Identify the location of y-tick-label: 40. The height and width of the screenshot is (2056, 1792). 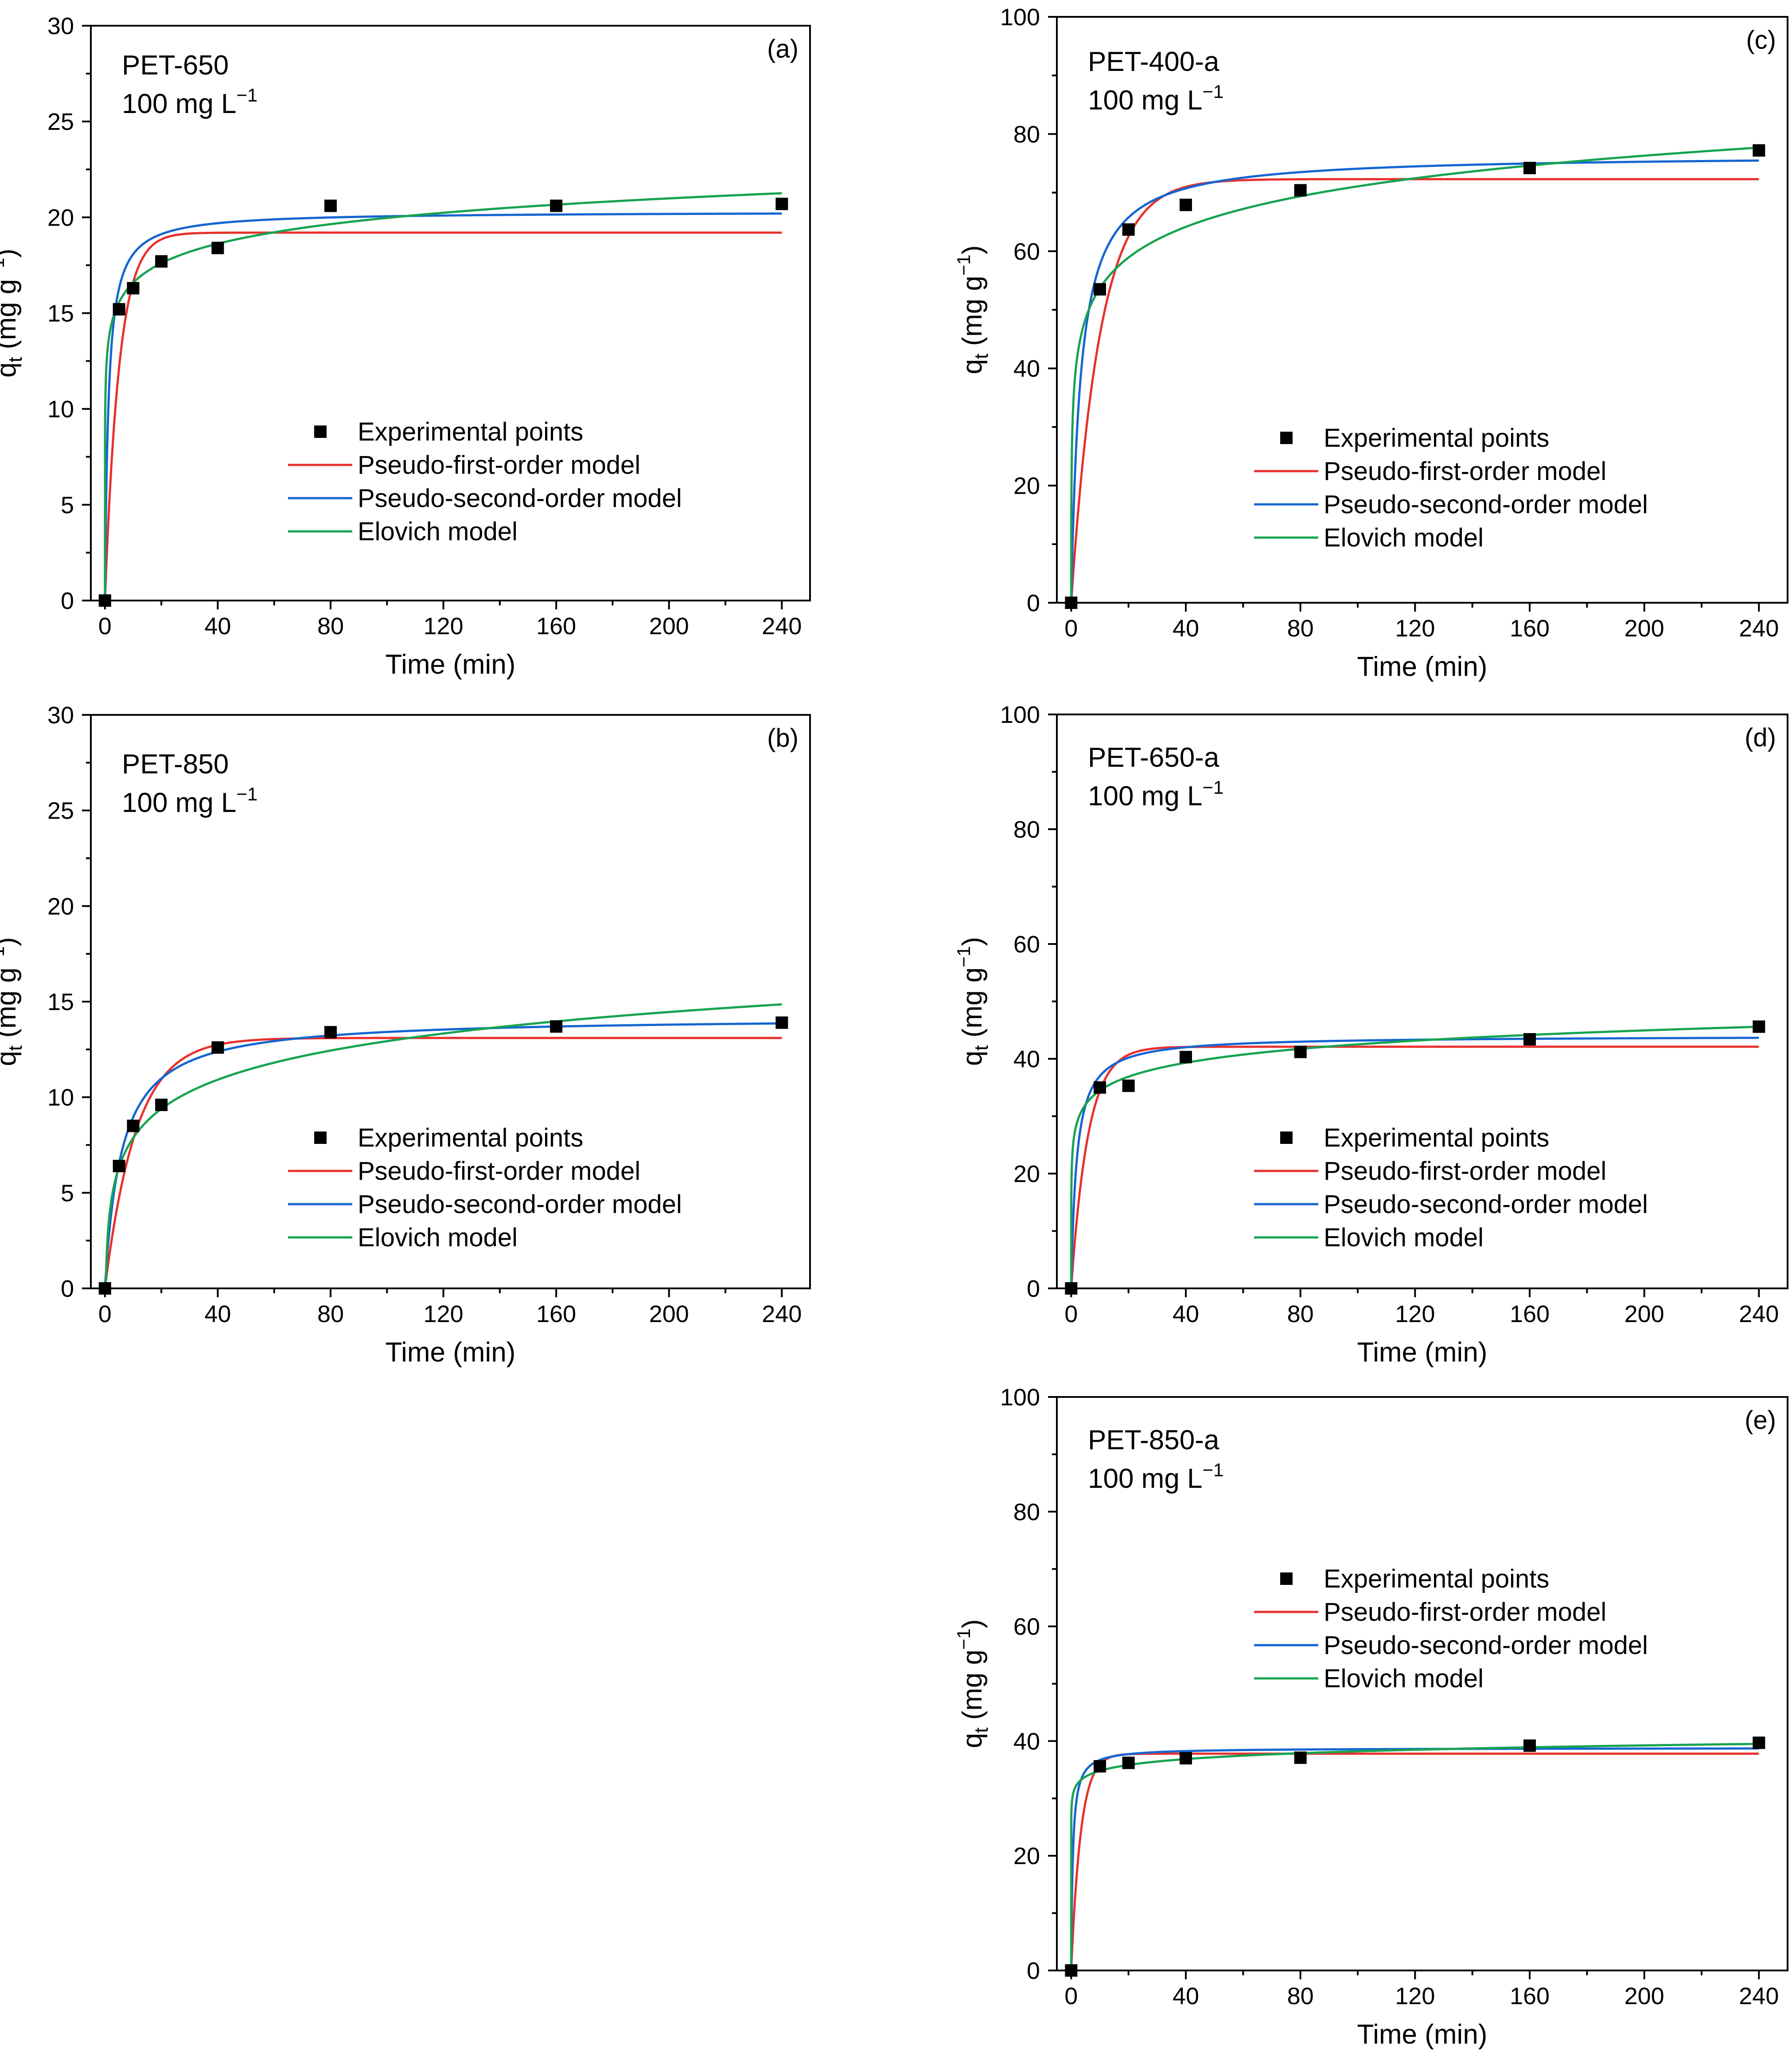
(1026, 1059).